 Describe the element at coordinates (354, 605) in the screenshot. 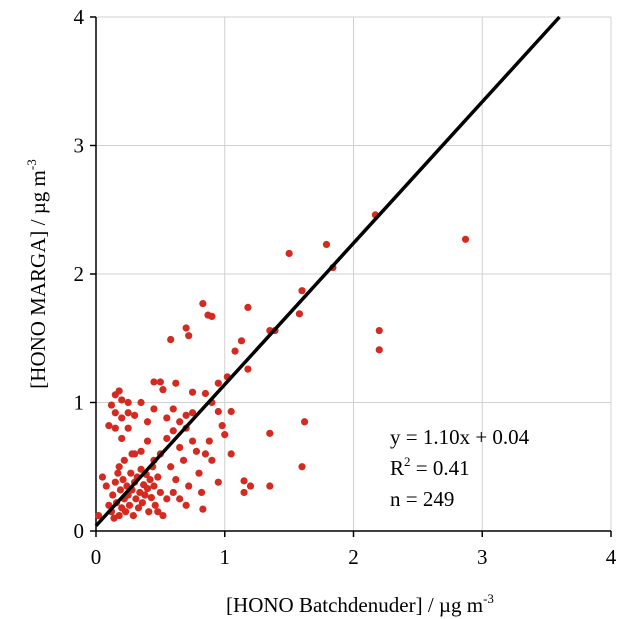

I see `x-label-text: [HONO Batchdenuder] / µg m` at that location.